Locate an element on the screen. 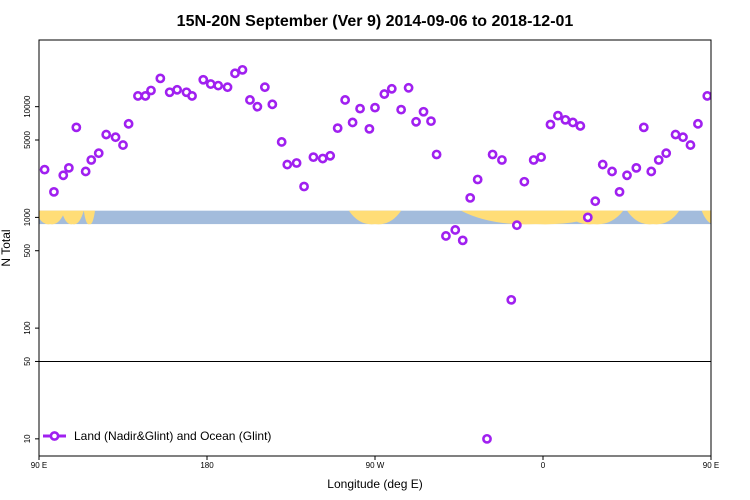  y-tick-label: 50 is located at coordinates (27, 360).